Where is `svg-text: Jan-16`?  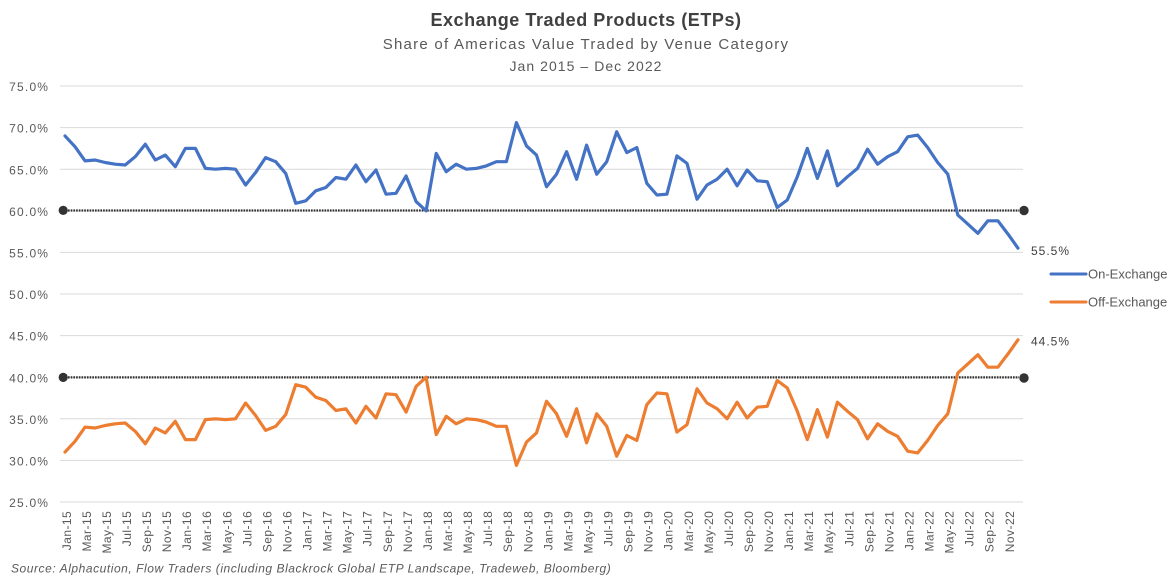 svg-text: Jan-16 is located at coordinates (187, 530).